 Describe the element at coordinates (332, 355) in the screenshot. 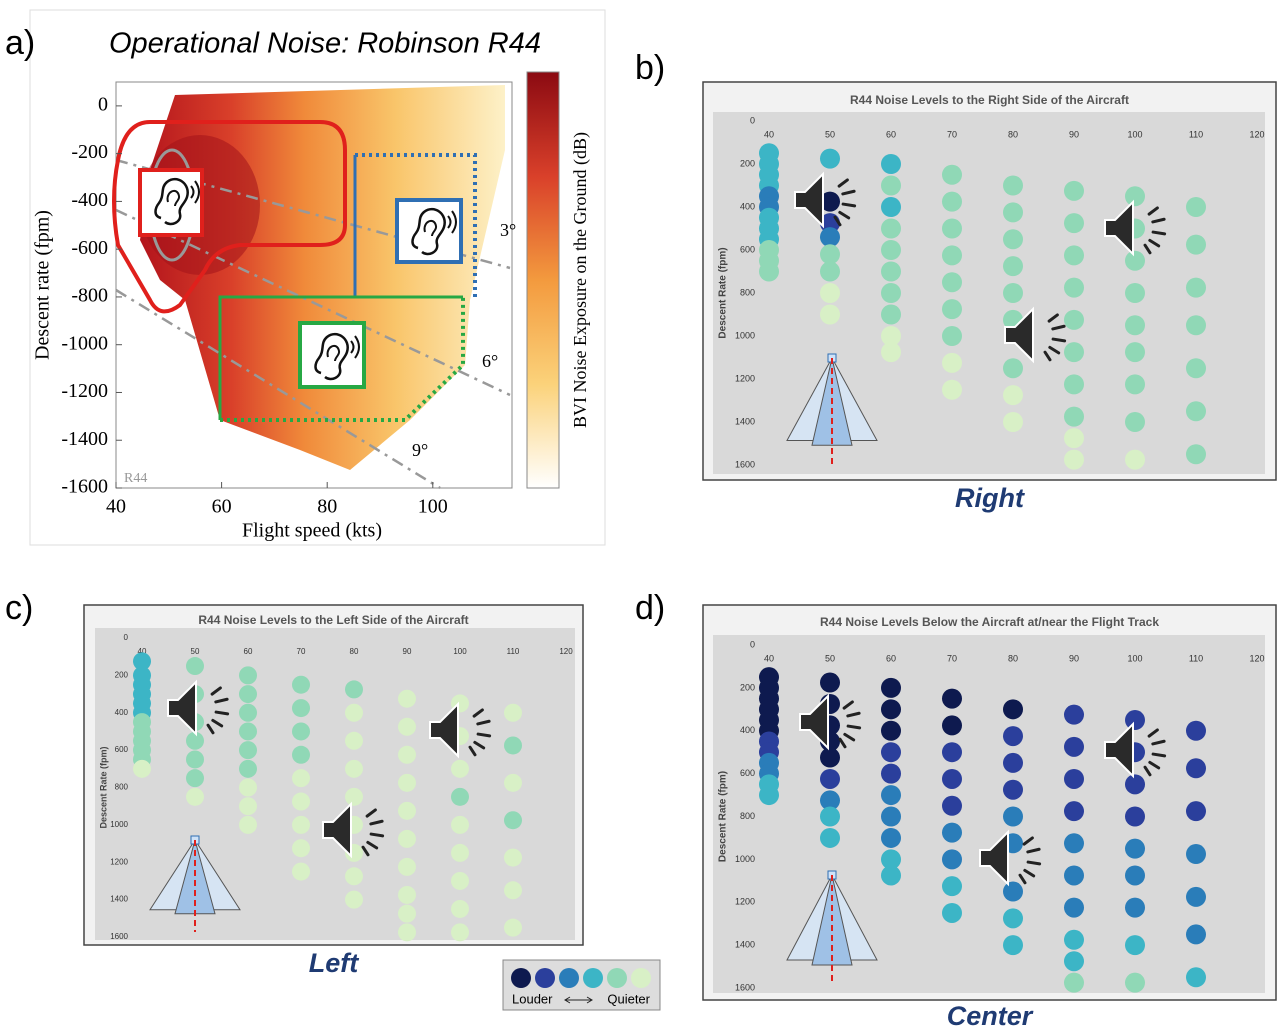

I see `ear-icon-green` at that location.